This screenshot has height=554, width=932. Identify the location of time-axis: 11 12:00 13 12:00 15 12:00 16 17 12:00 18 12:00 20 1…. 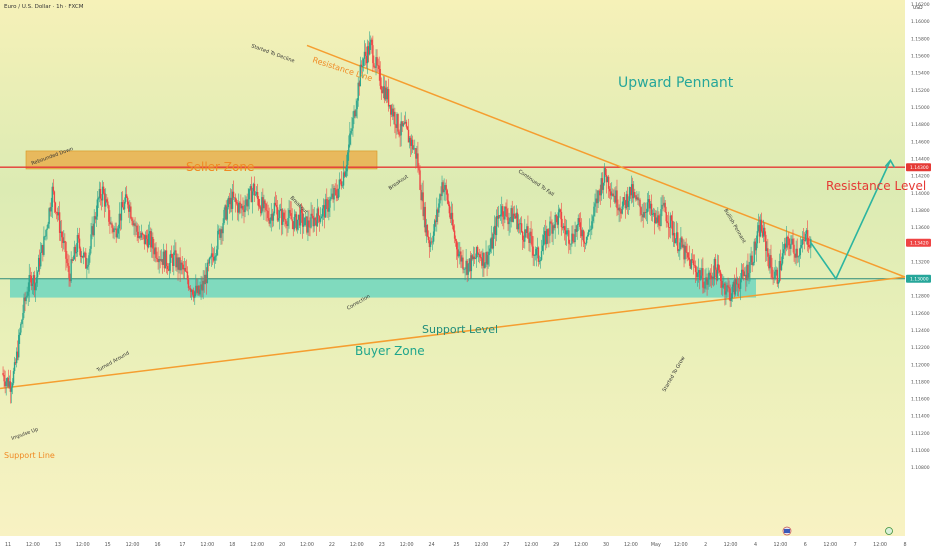
(456, 545).